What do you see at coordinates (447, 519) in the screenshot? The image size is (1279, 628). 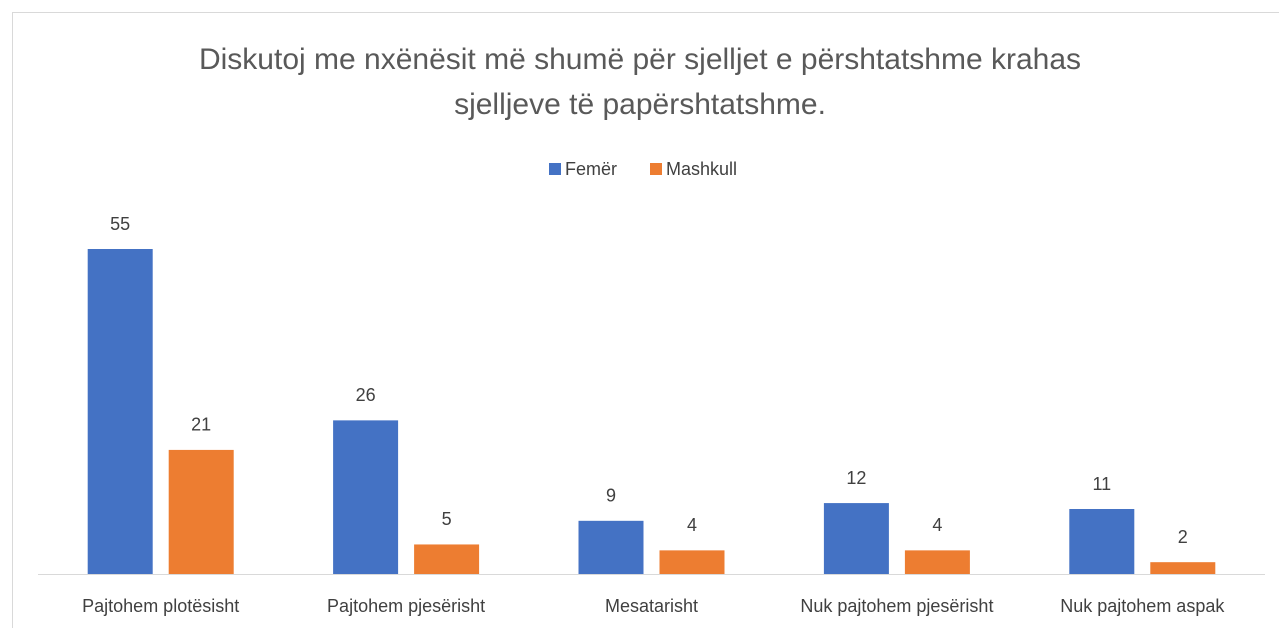 I see `data-label: 5` at bounding box center [447, 519].